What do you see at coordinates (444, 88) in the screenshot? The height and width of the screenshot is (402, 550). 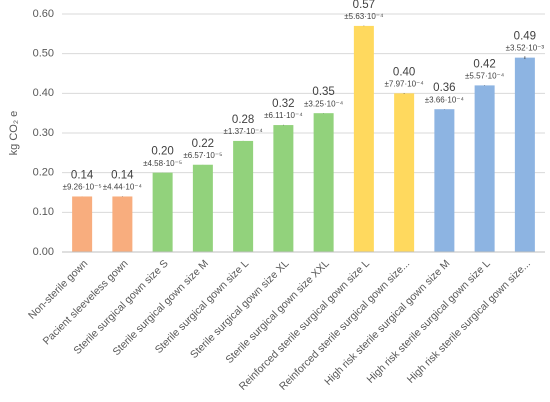 I see `data-label: 0.36` at bounding box center [444, 88].